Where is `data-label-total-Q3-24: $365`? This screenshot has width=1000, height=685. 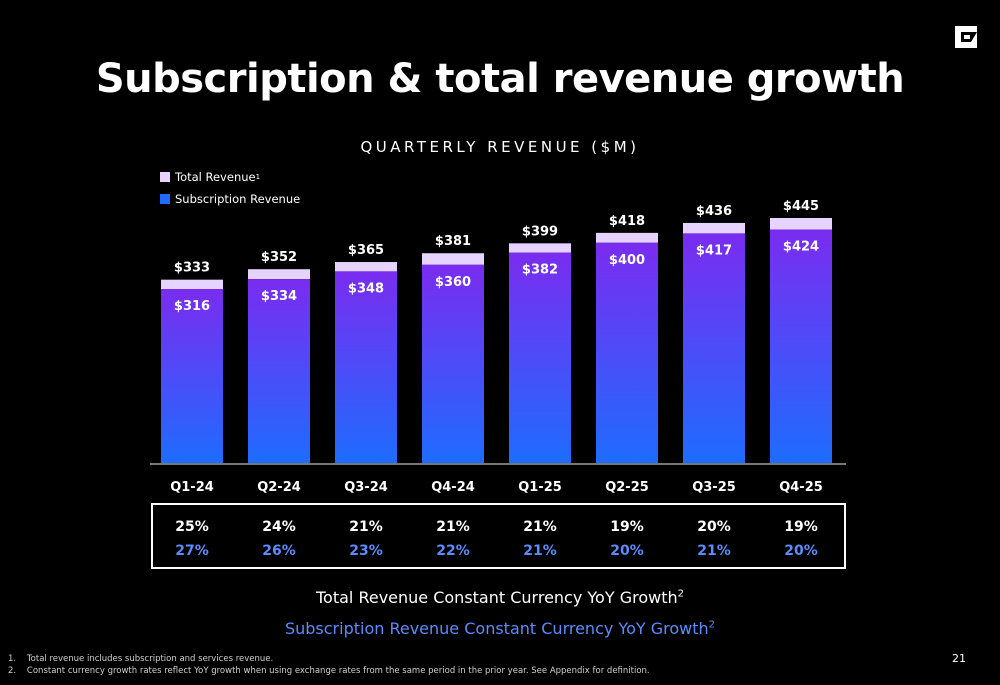 data-label-total-Q3-24: $365 is located at coordinates (366, 250).